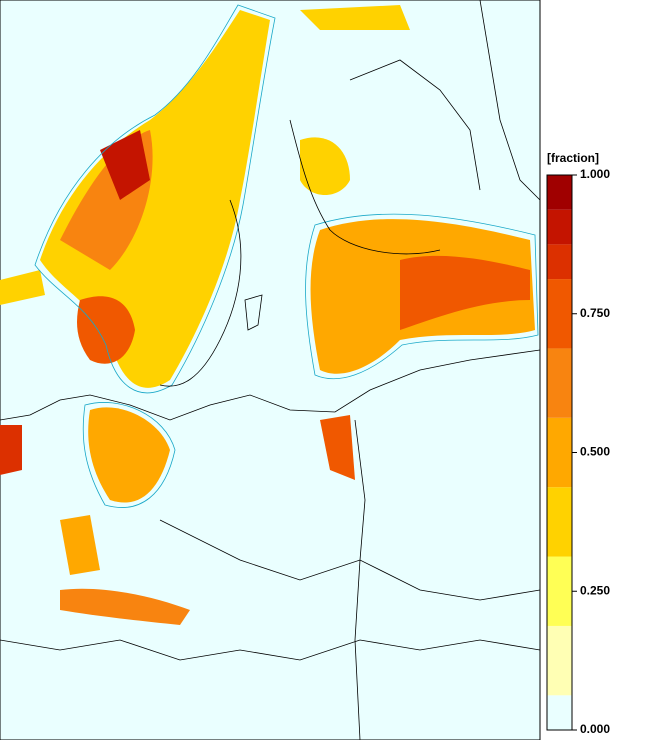  What do you see at coordinates (595, 313) in the screenshot?
I see `colorbar-tick-label: 0.750` at bounding box center [595, 313].